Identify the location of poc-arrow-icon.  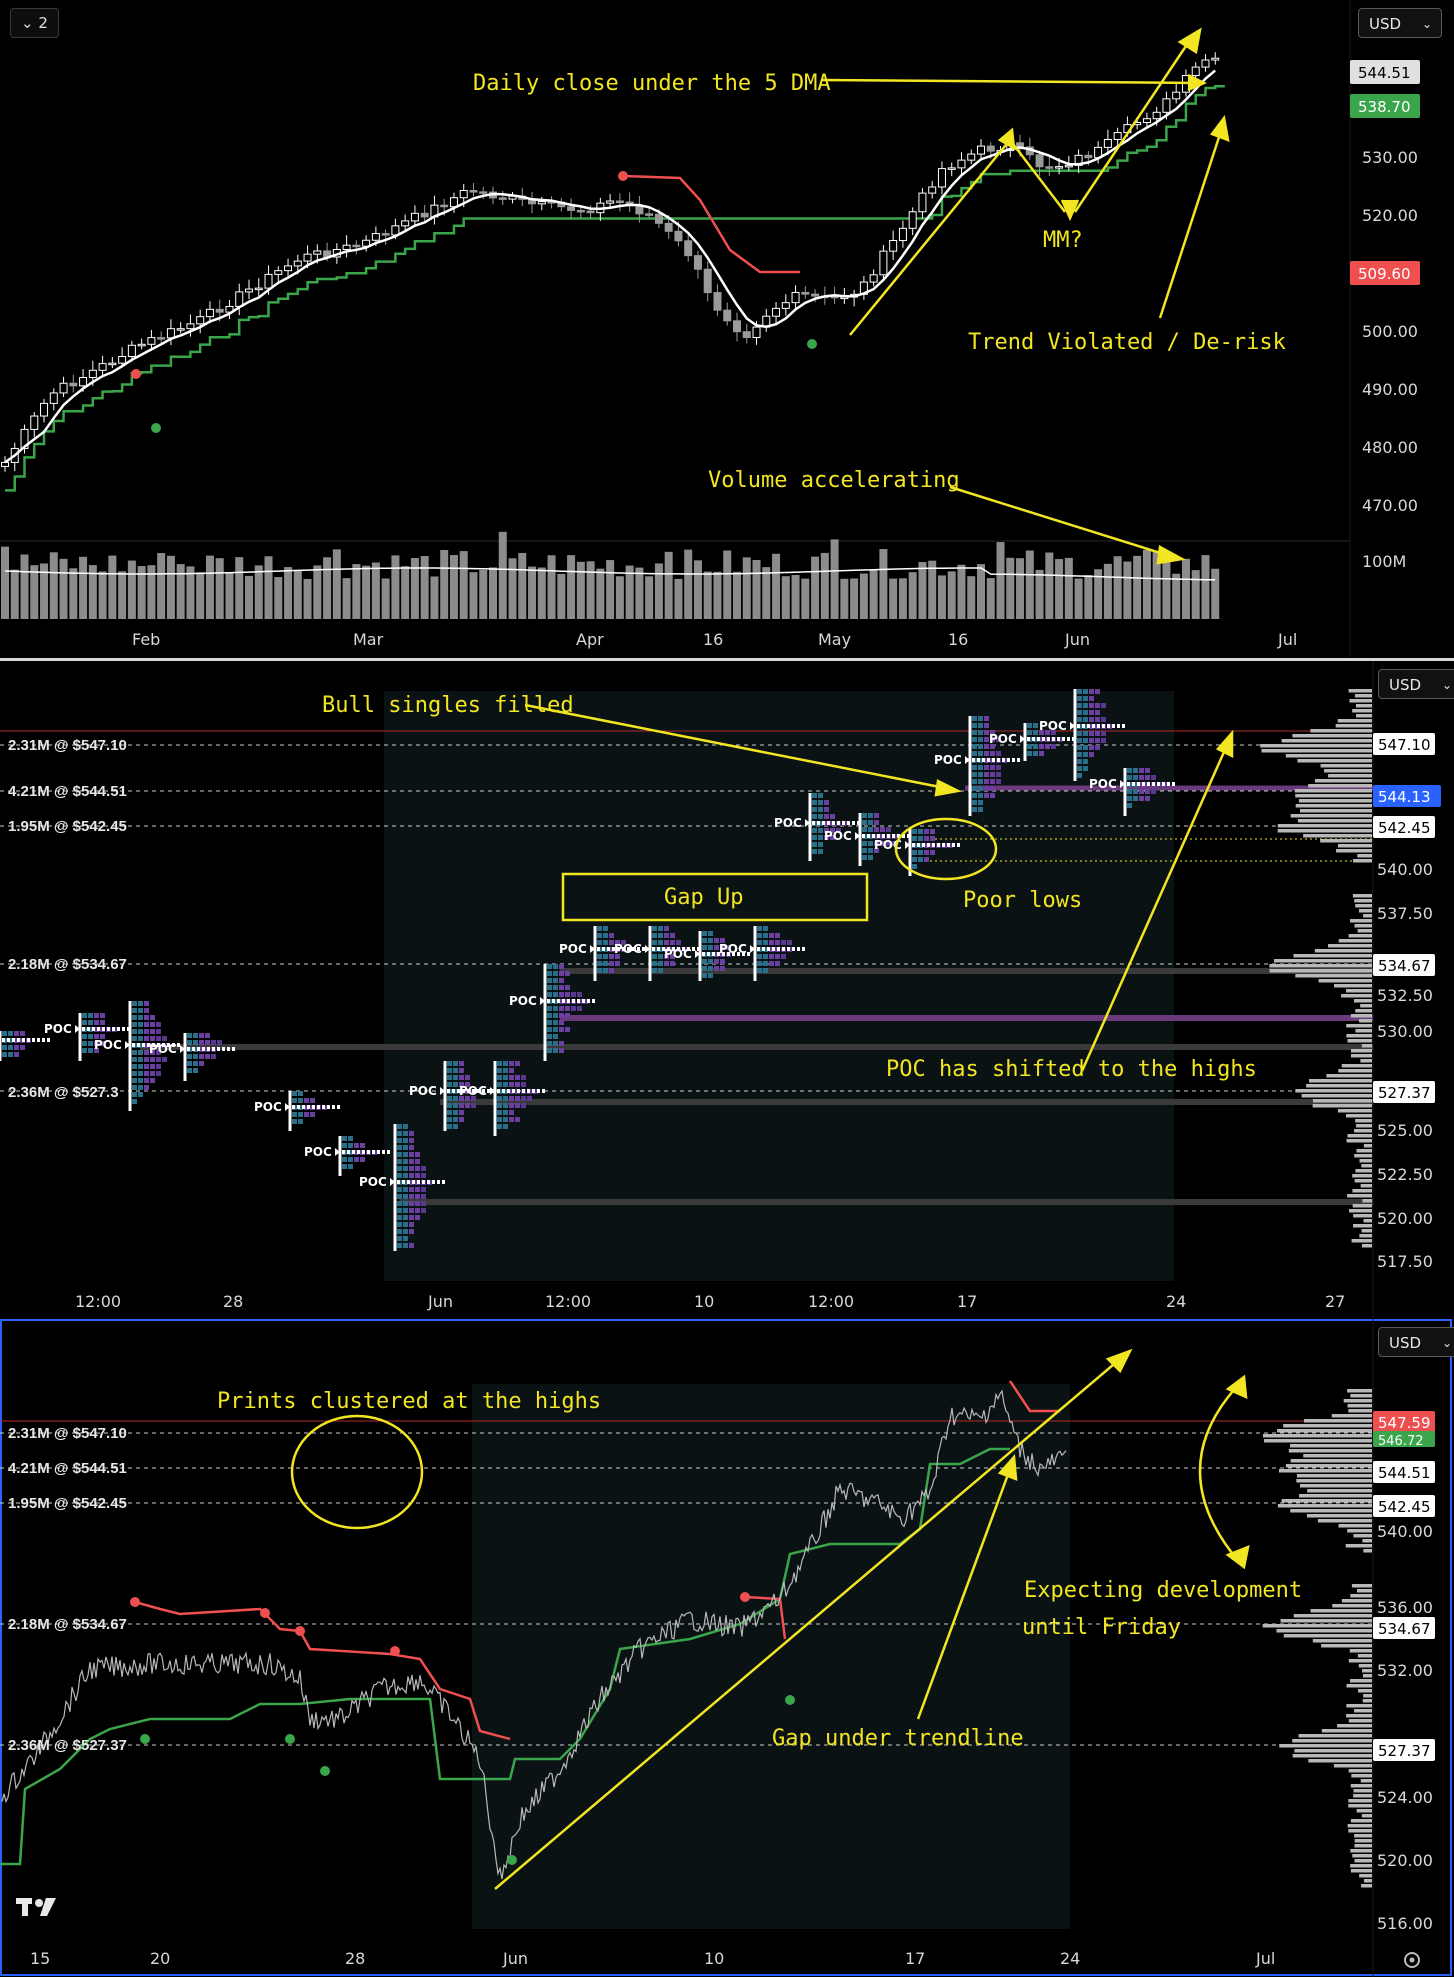
(1072, 726).